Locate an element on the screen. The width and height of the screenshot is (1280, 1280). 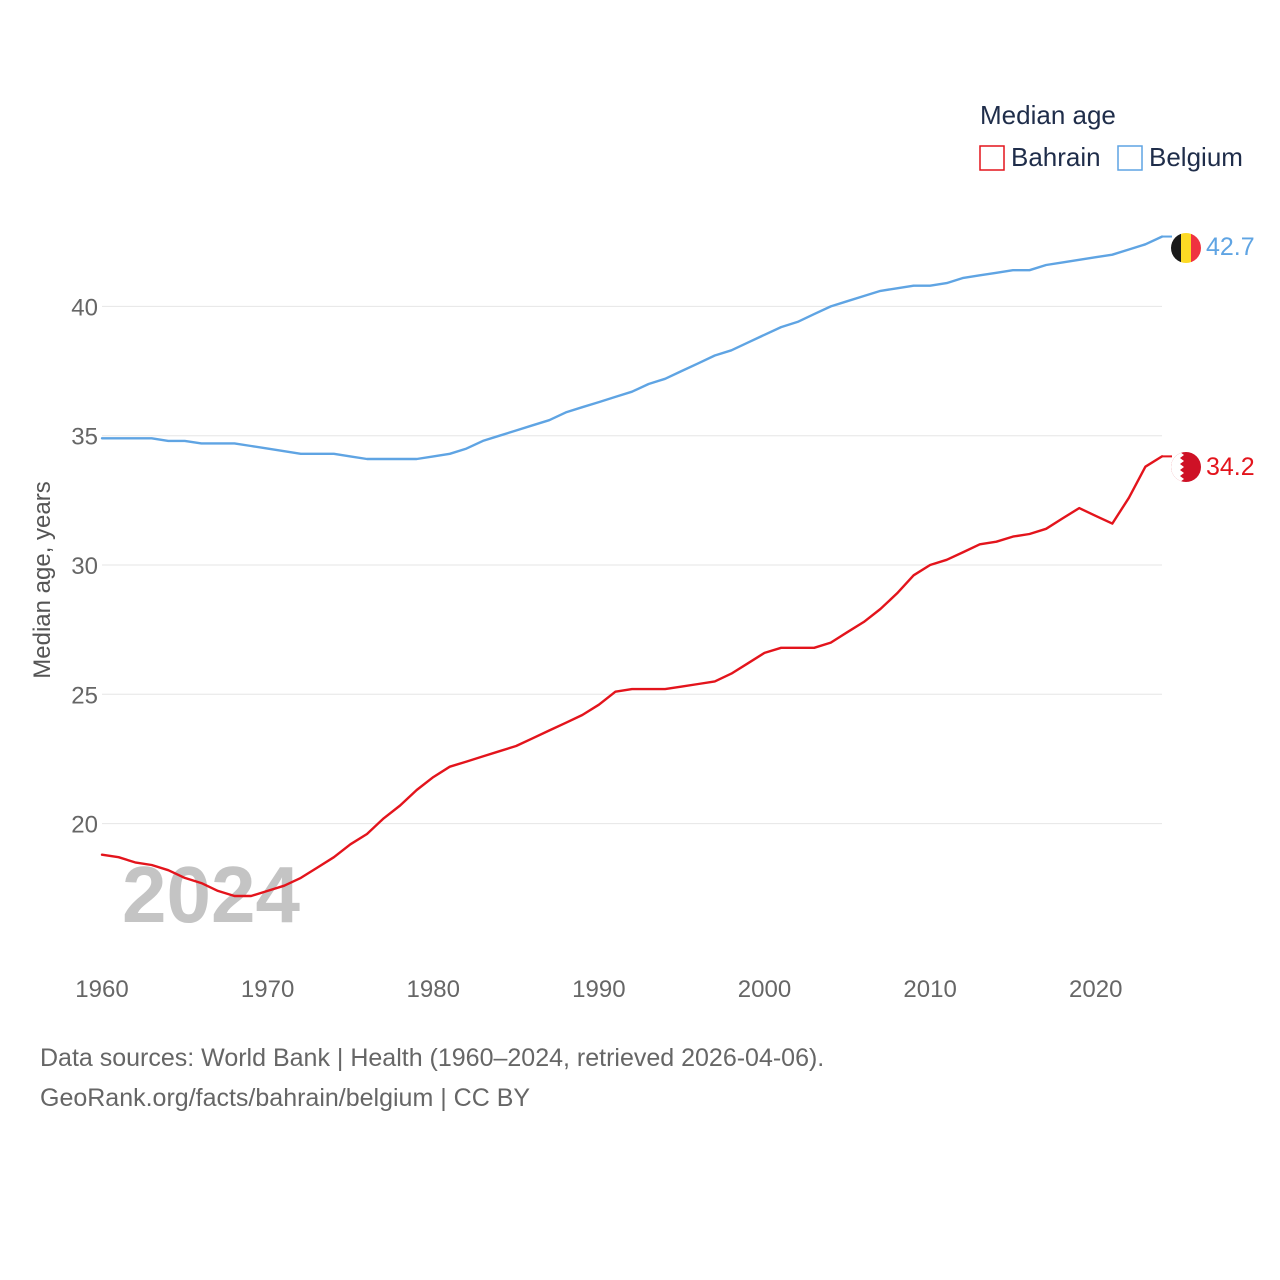
x-tick-label-2000: 2000 is located at coordinates (764, 989).